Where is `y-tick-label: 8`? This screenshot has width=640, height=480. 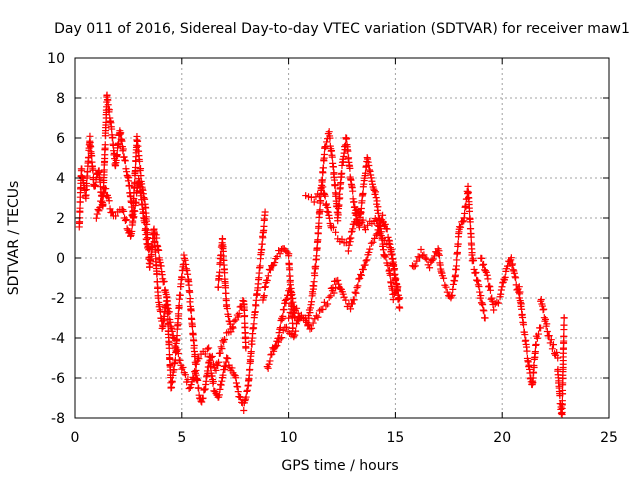 y-tick-label: 8 is located at coordinates (60, 99).